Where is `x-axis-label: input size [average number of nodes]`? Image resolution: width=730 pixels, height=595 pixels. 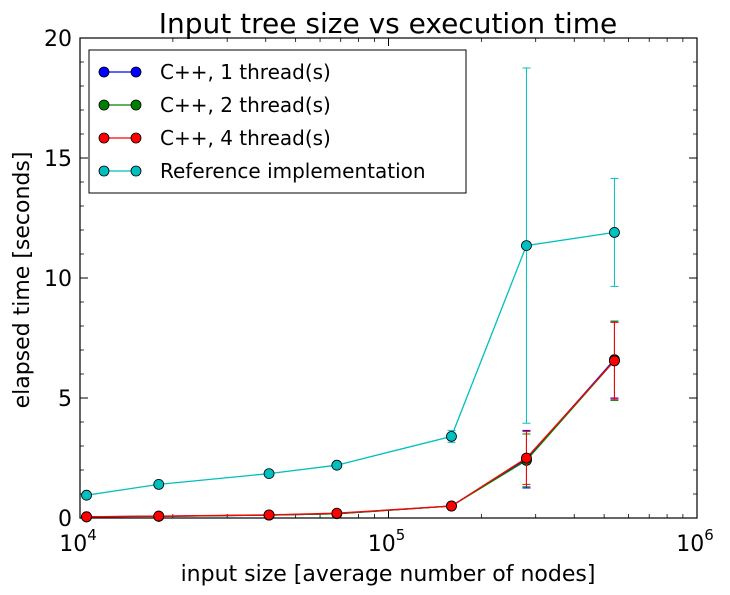
x-axis-label: input size [average number of nodes] is located at coordinates (388, 574).